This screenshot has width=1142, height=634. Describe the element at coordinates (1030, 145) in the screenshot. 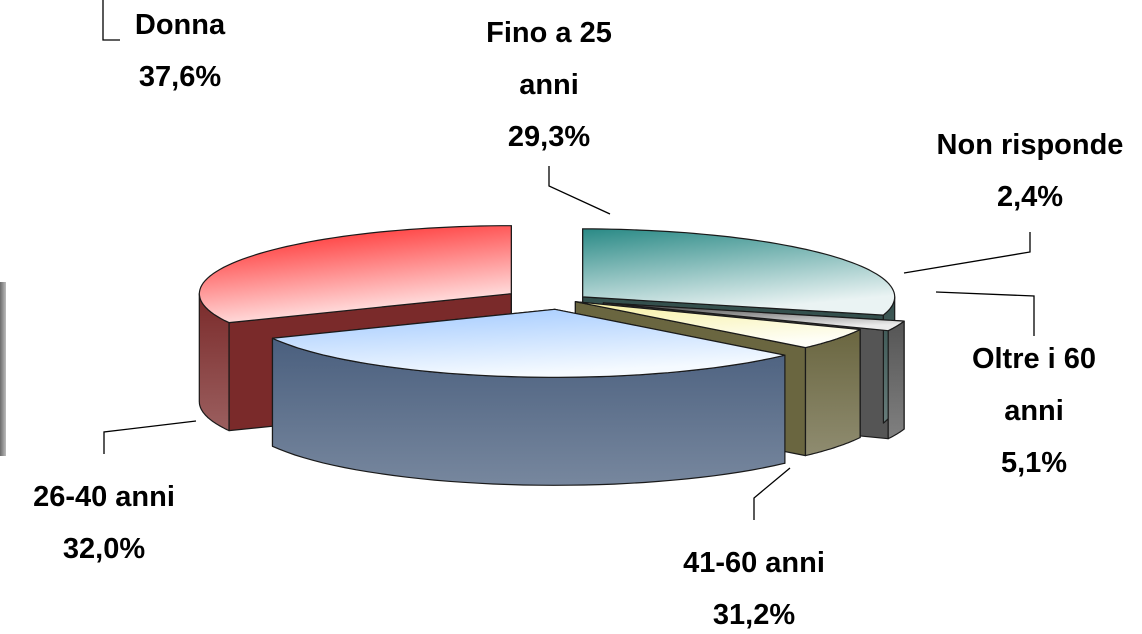

I see `label-text-non-risponde: Non risponde` at that location.